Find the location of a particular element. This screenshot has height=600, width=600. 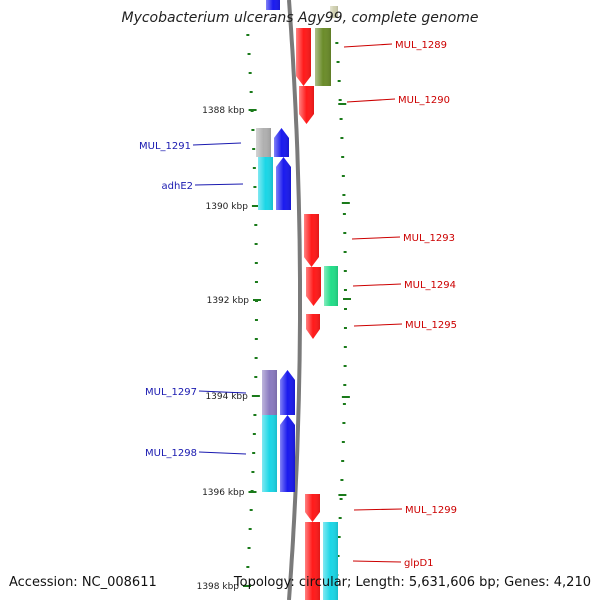

gene-label: MUL_1289 is located at coordinates (421, 45).